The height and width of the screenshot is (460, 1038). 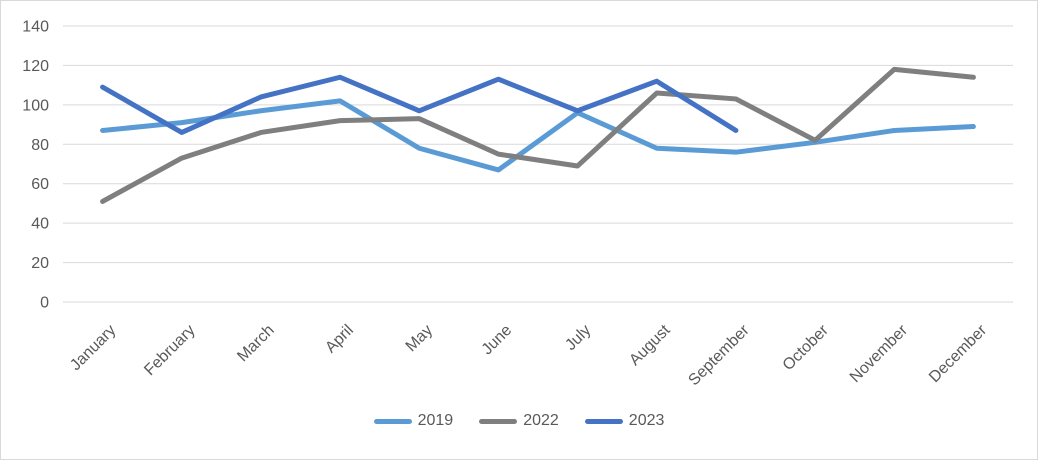 I want to click on y-axis-tick-label: 140, so click(x=35, y=27).